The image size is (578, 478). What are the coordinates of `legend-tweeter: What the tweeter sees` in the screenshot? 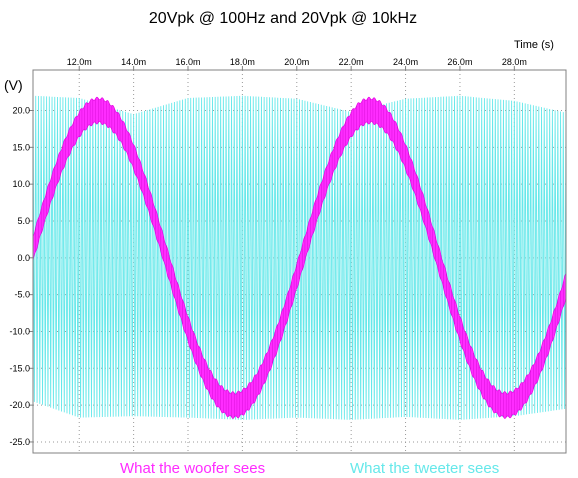 It's located at (424, 468).